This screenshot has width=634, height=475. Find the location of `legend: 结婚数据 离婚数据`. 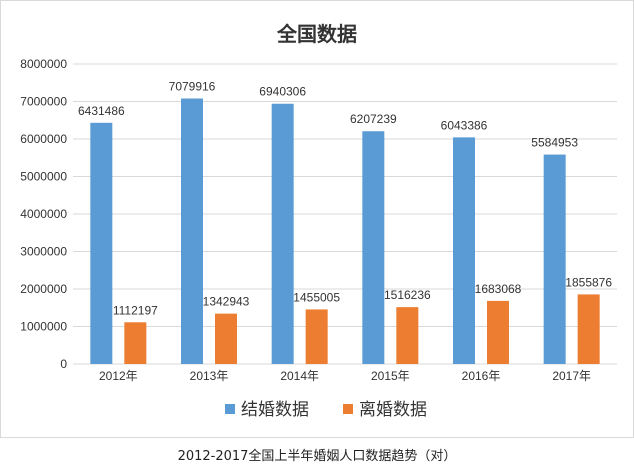

legend: 结婚数据 离婚数据 is located at coordinates (326, 409).